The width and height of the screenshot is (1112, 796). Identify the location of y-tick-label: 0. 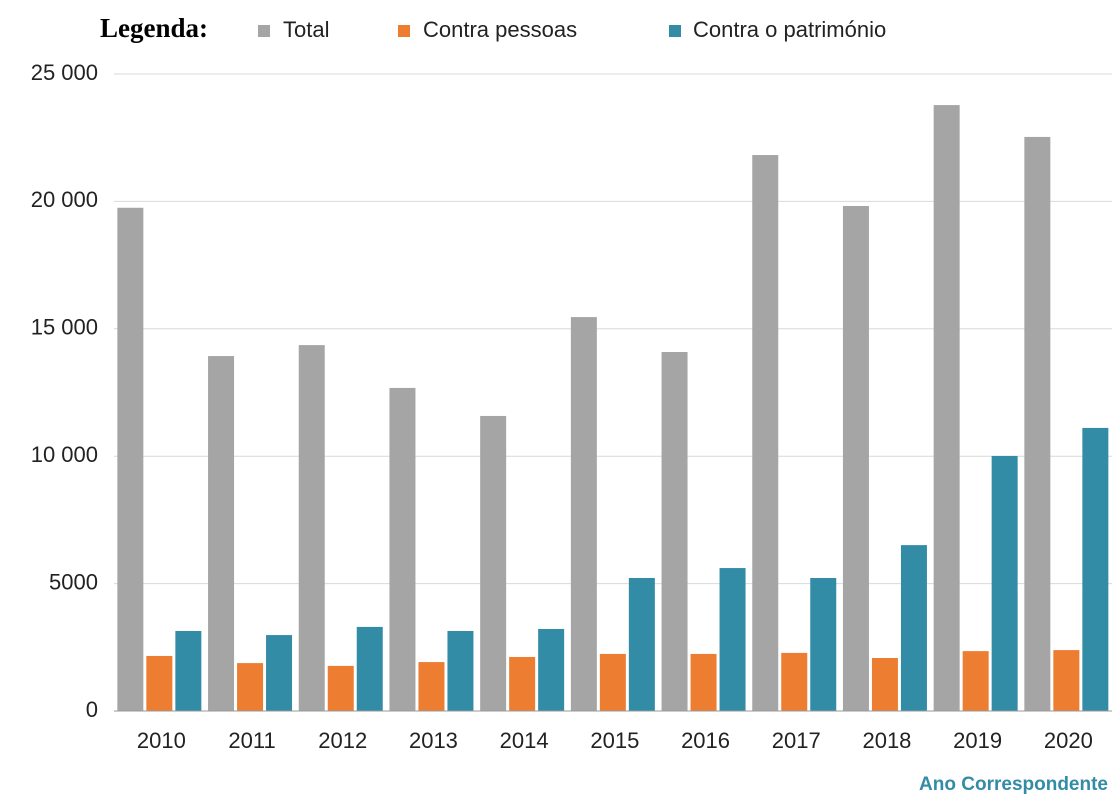
(92, 709).